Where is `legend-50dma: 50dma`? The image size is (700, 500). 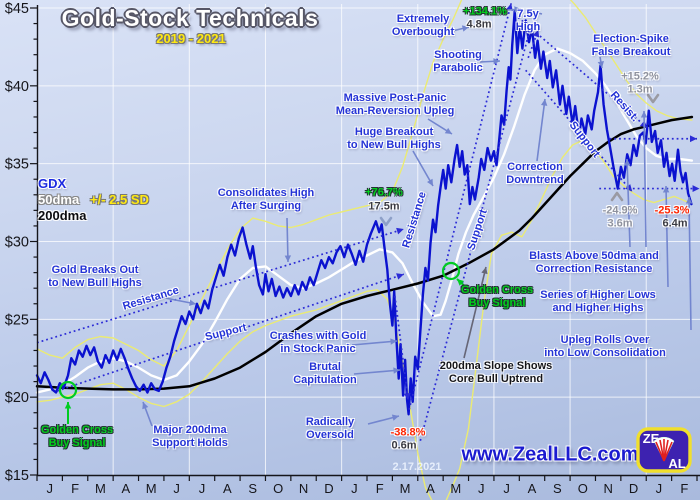
legend-50dma: 50dma is located at coordinates (59, 199).